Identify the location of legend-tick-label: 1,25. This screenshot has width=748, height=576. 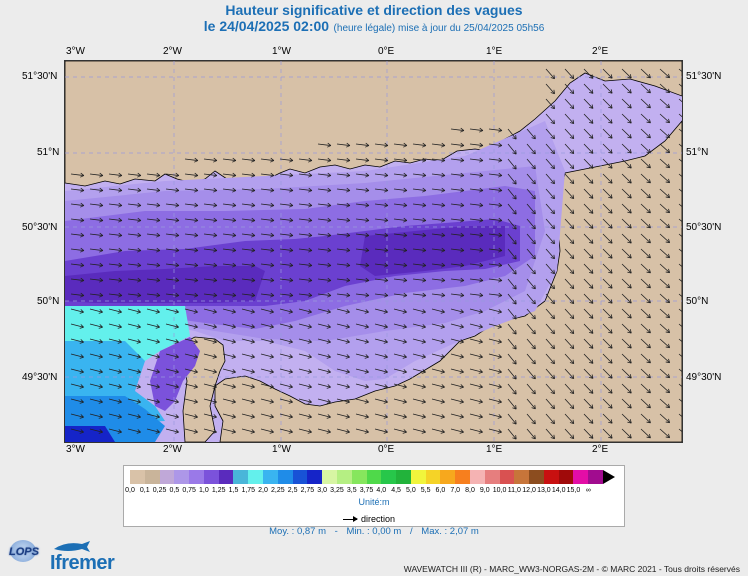
(218, 490).